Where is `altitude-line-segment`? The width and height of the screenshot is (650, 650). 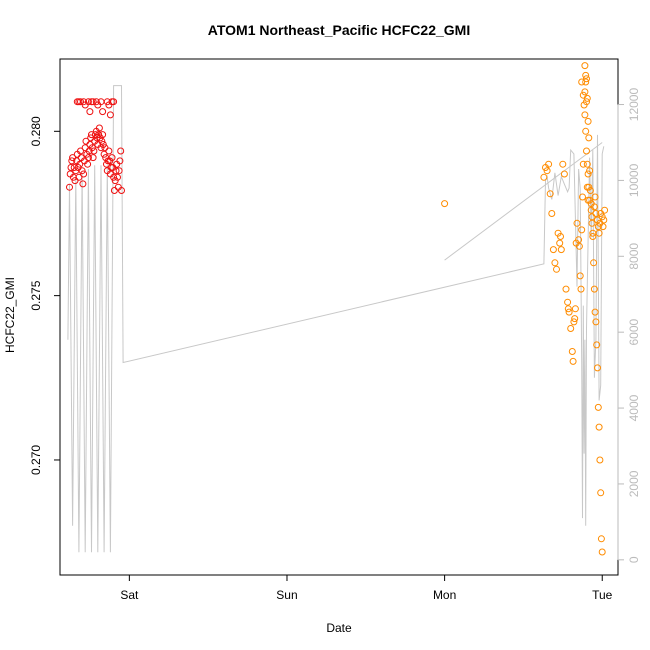 altitude-line-segment is located at coordinates (523, 201).